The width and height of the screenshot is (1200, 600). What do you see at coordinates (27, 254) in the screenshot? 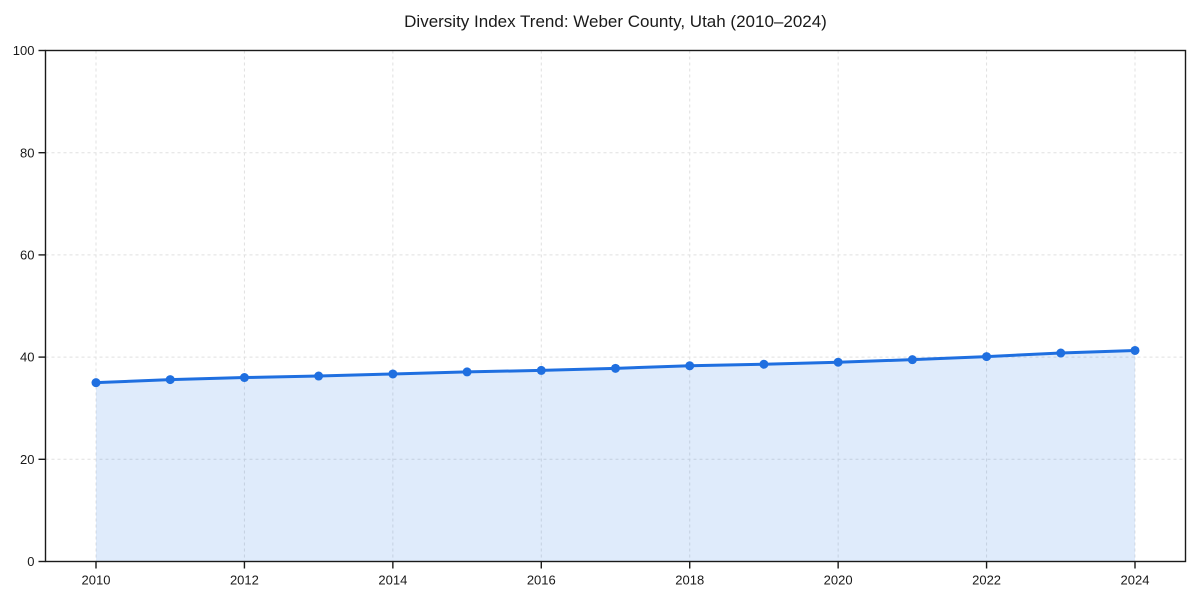
I see `y-axis-tick-label: 60` at bounding box center [27, 254].